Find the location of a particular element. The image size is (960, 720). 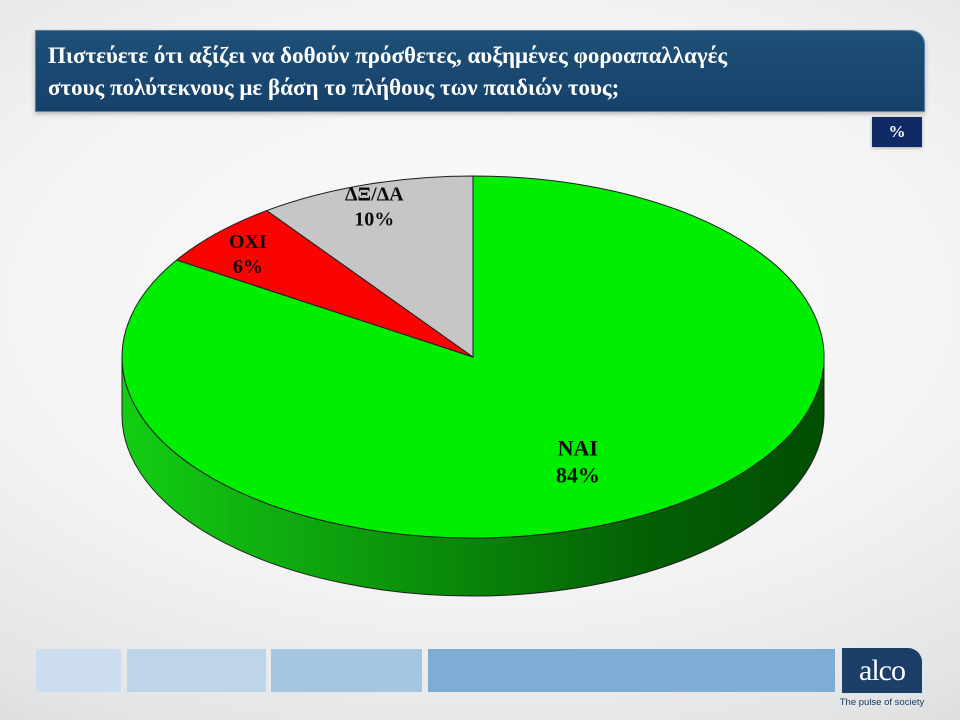

percent-unit-badge: % is located at coordinates (897, 132).